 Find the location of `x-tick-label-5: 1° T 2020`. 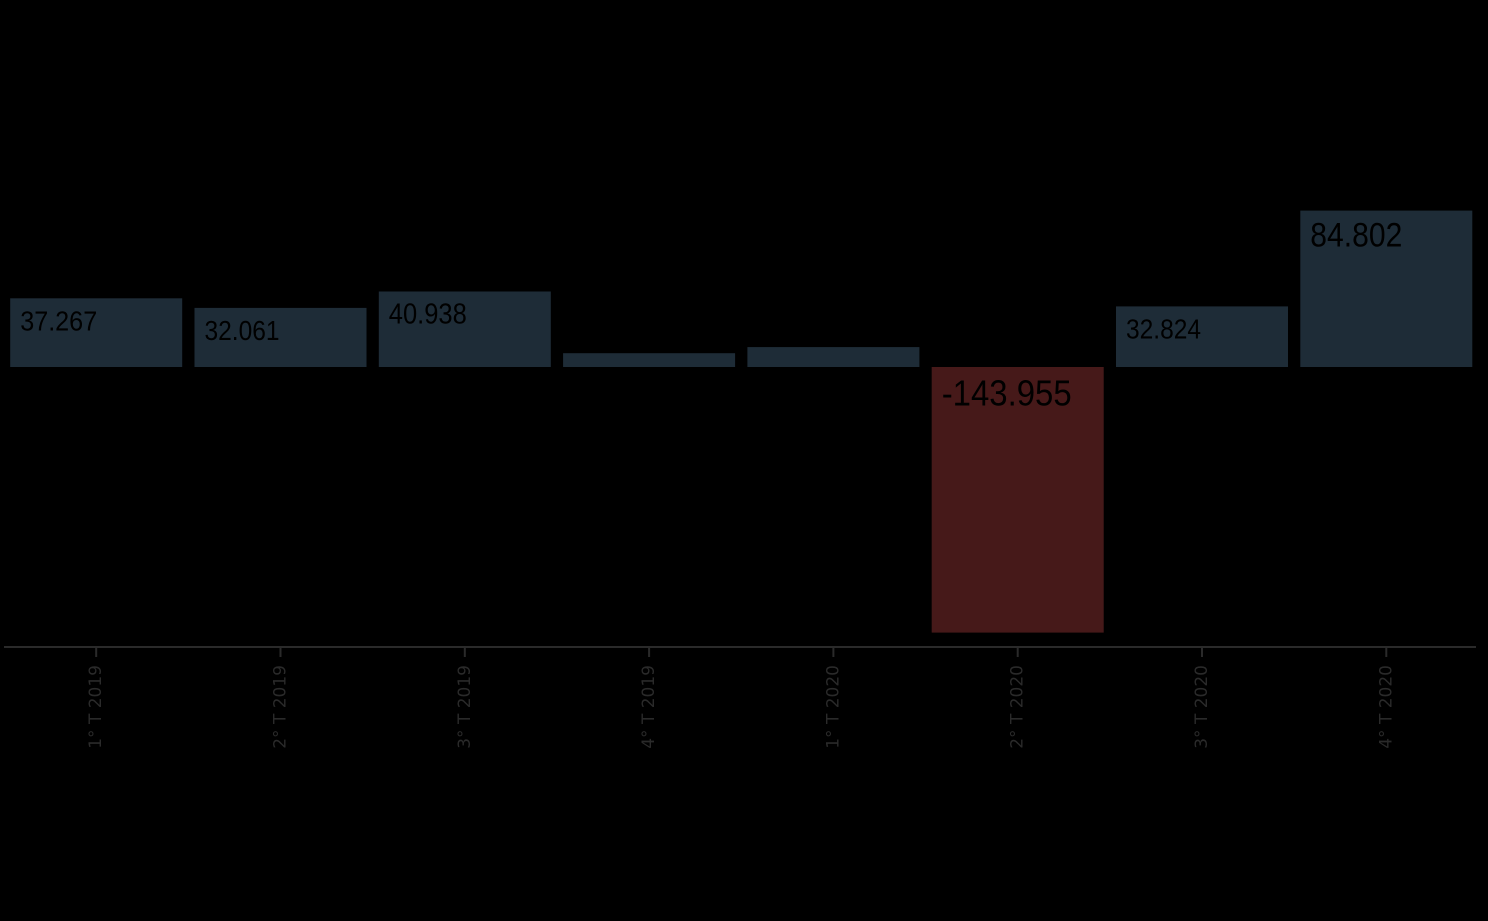

x-tick-label-5: 1° T 2020 is located at coordinates (833, 707).